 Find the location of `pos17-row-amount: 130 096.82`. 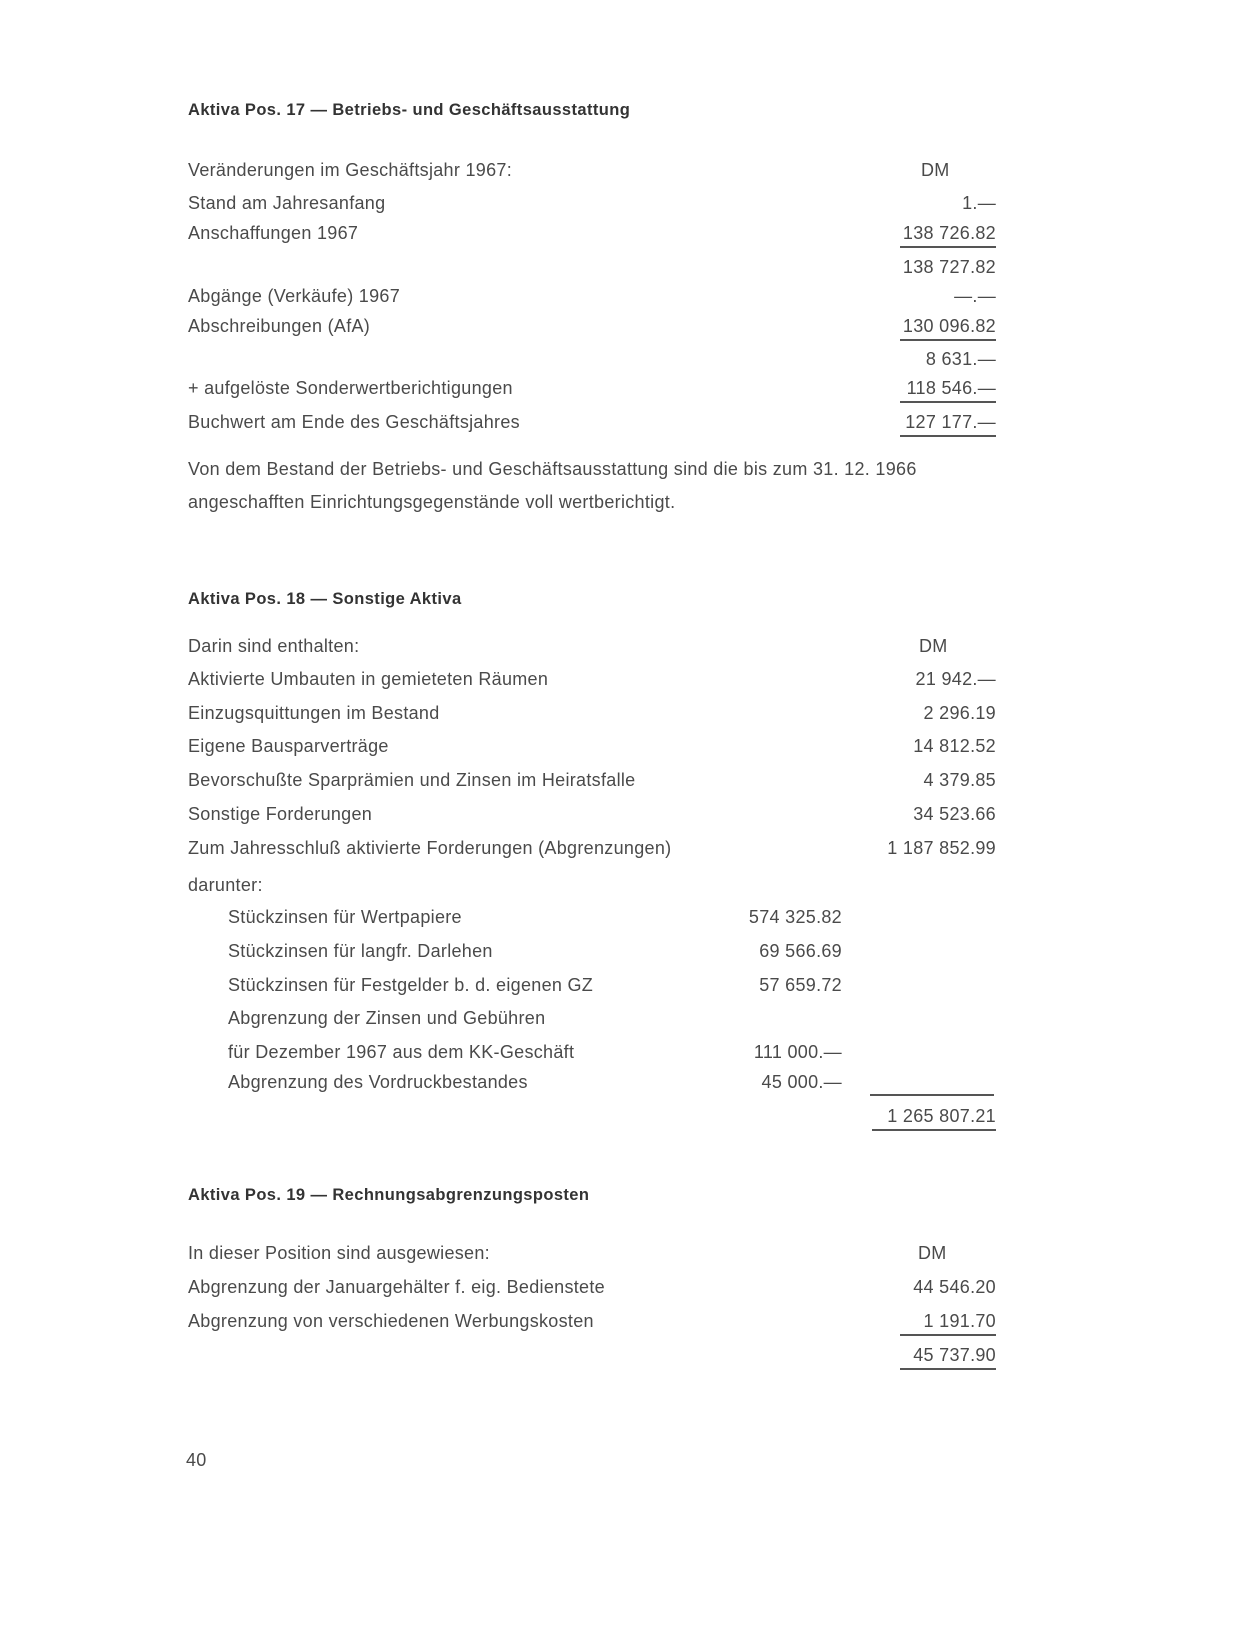

pos17-row-amount: 130 096.82 is located at coordinates (948, 328).